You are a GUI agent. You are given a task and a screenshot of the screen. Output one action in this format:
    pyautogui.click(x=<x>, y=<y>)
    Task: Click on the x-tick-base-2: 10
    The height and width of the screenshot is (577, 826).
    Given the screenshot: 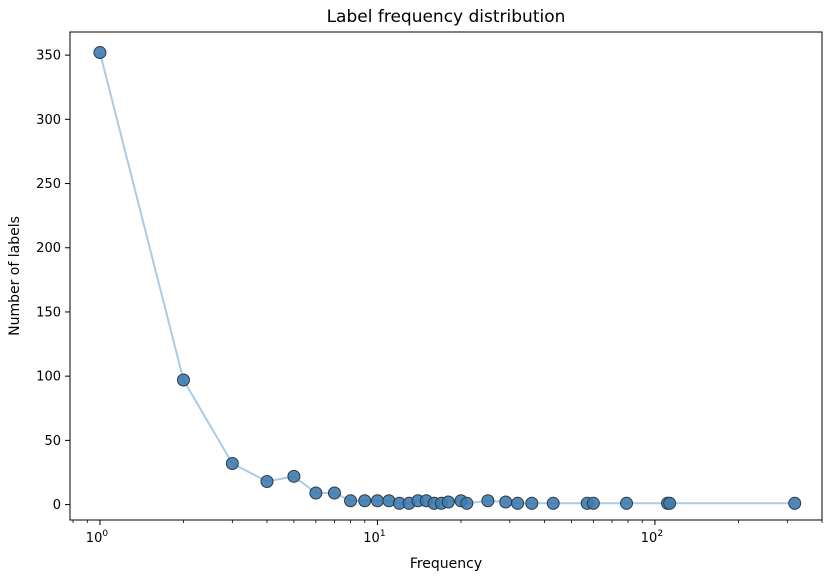 What is the action you would take?
    pyautogui.click(x=649, y=538)
    